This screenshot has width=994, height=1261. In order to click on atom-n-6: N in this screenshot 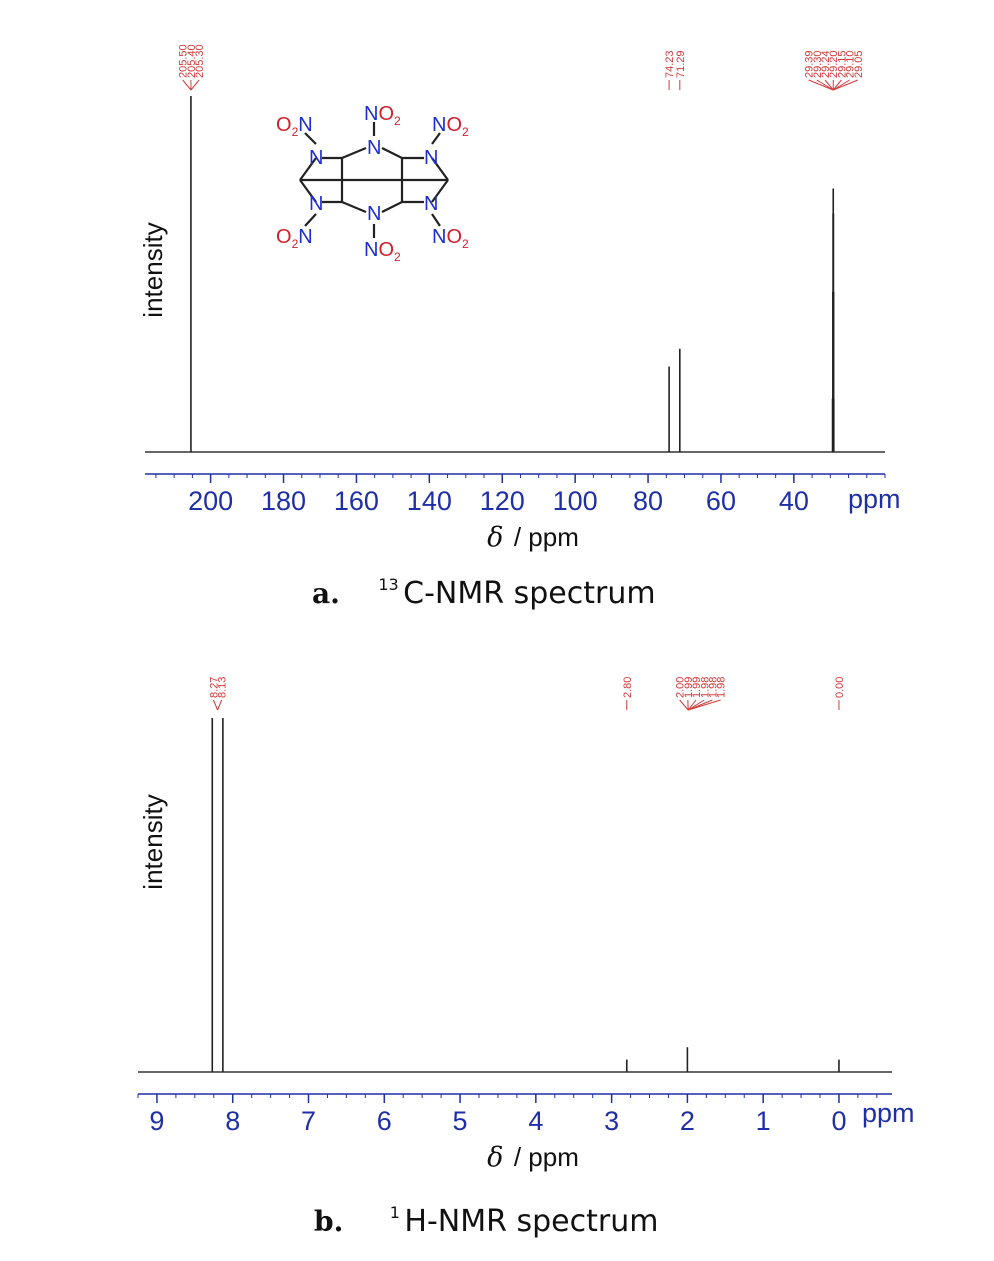, I will do `click(431, 204)`.